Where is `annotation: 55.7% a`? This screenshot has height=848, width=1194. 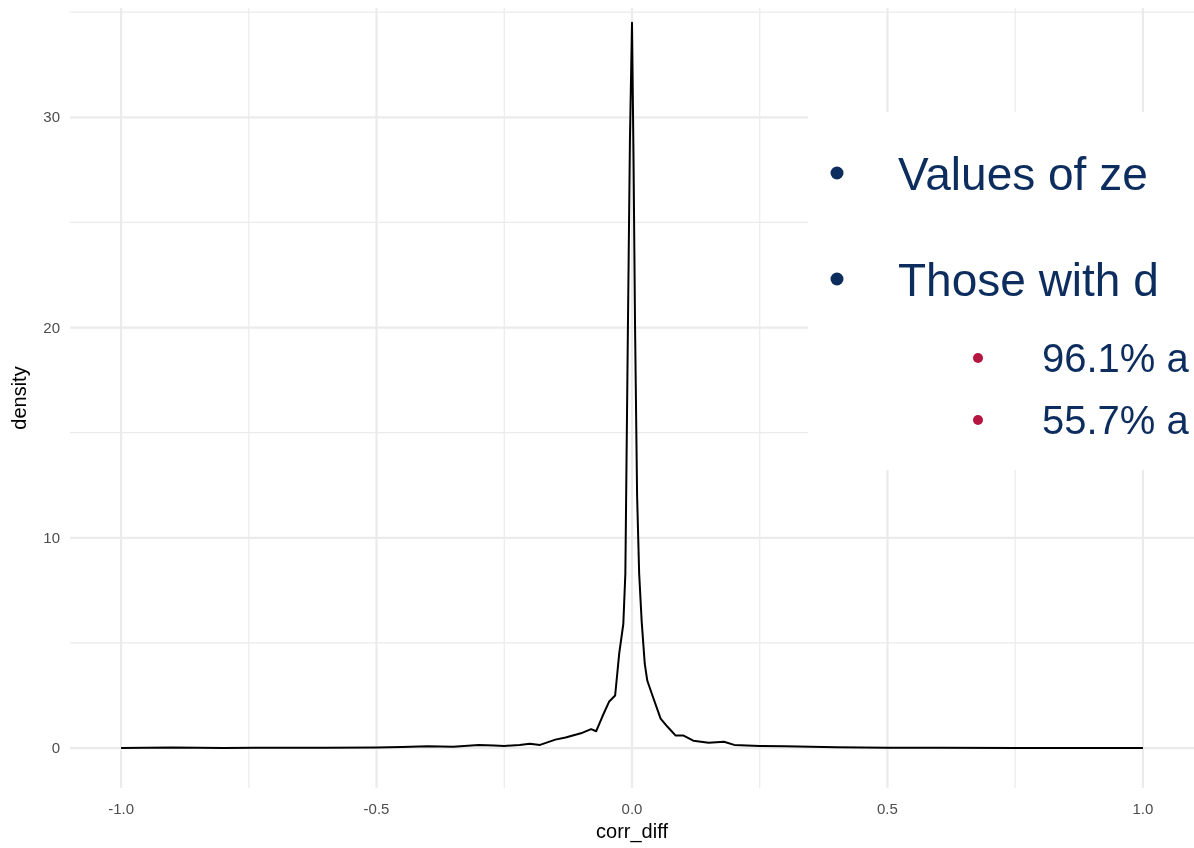 annotation: 55.7% a is located at coordinates (1116, 420).